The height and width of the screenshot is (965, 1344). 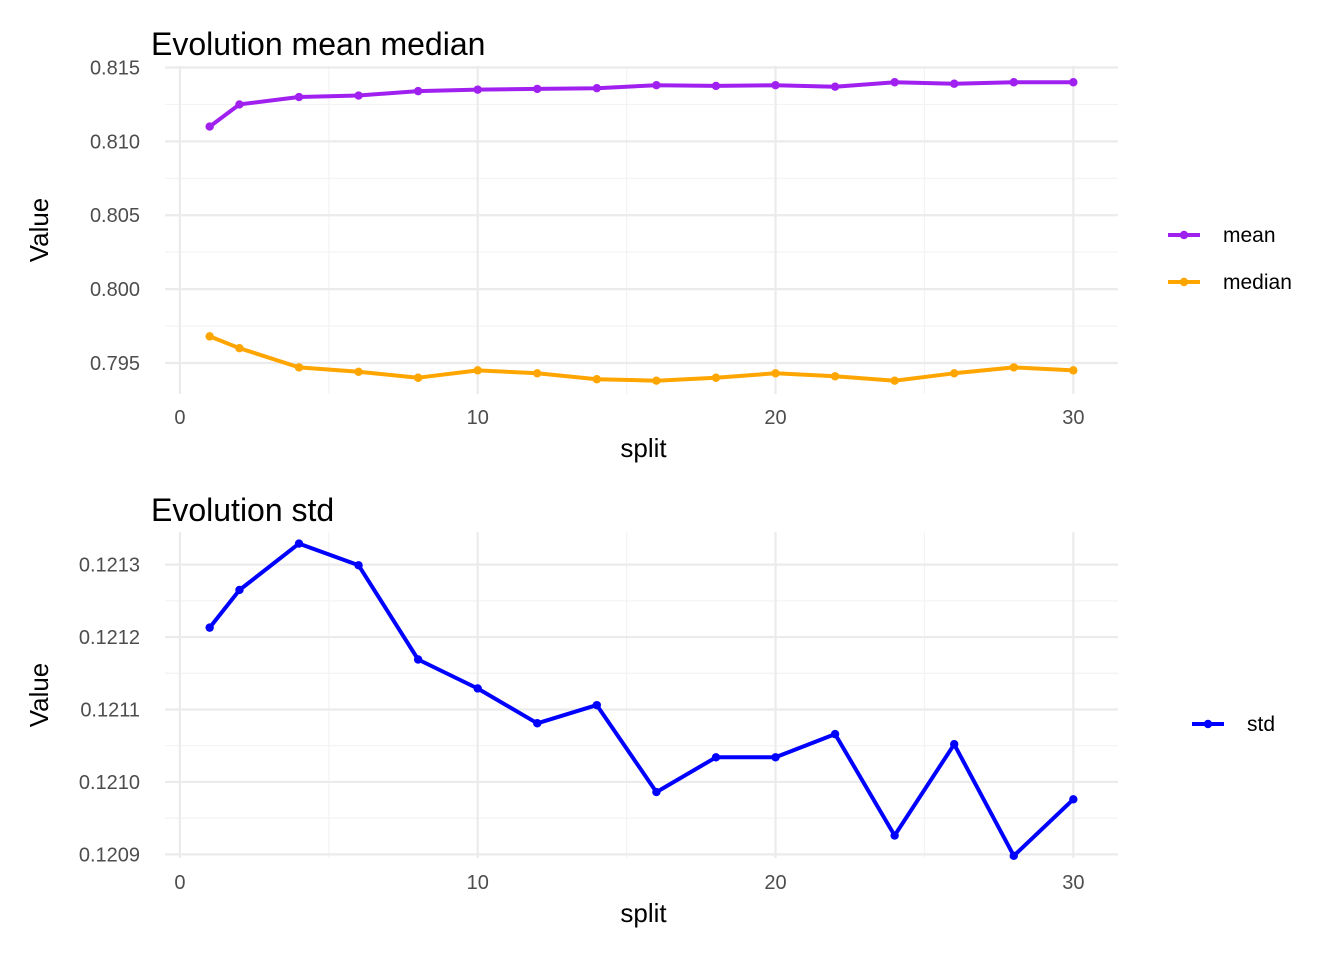 What do you see at coordinates (318, 44) in the screenshot?
I see `chart-title: Evolution mean median` at bounding box center [318, 44].